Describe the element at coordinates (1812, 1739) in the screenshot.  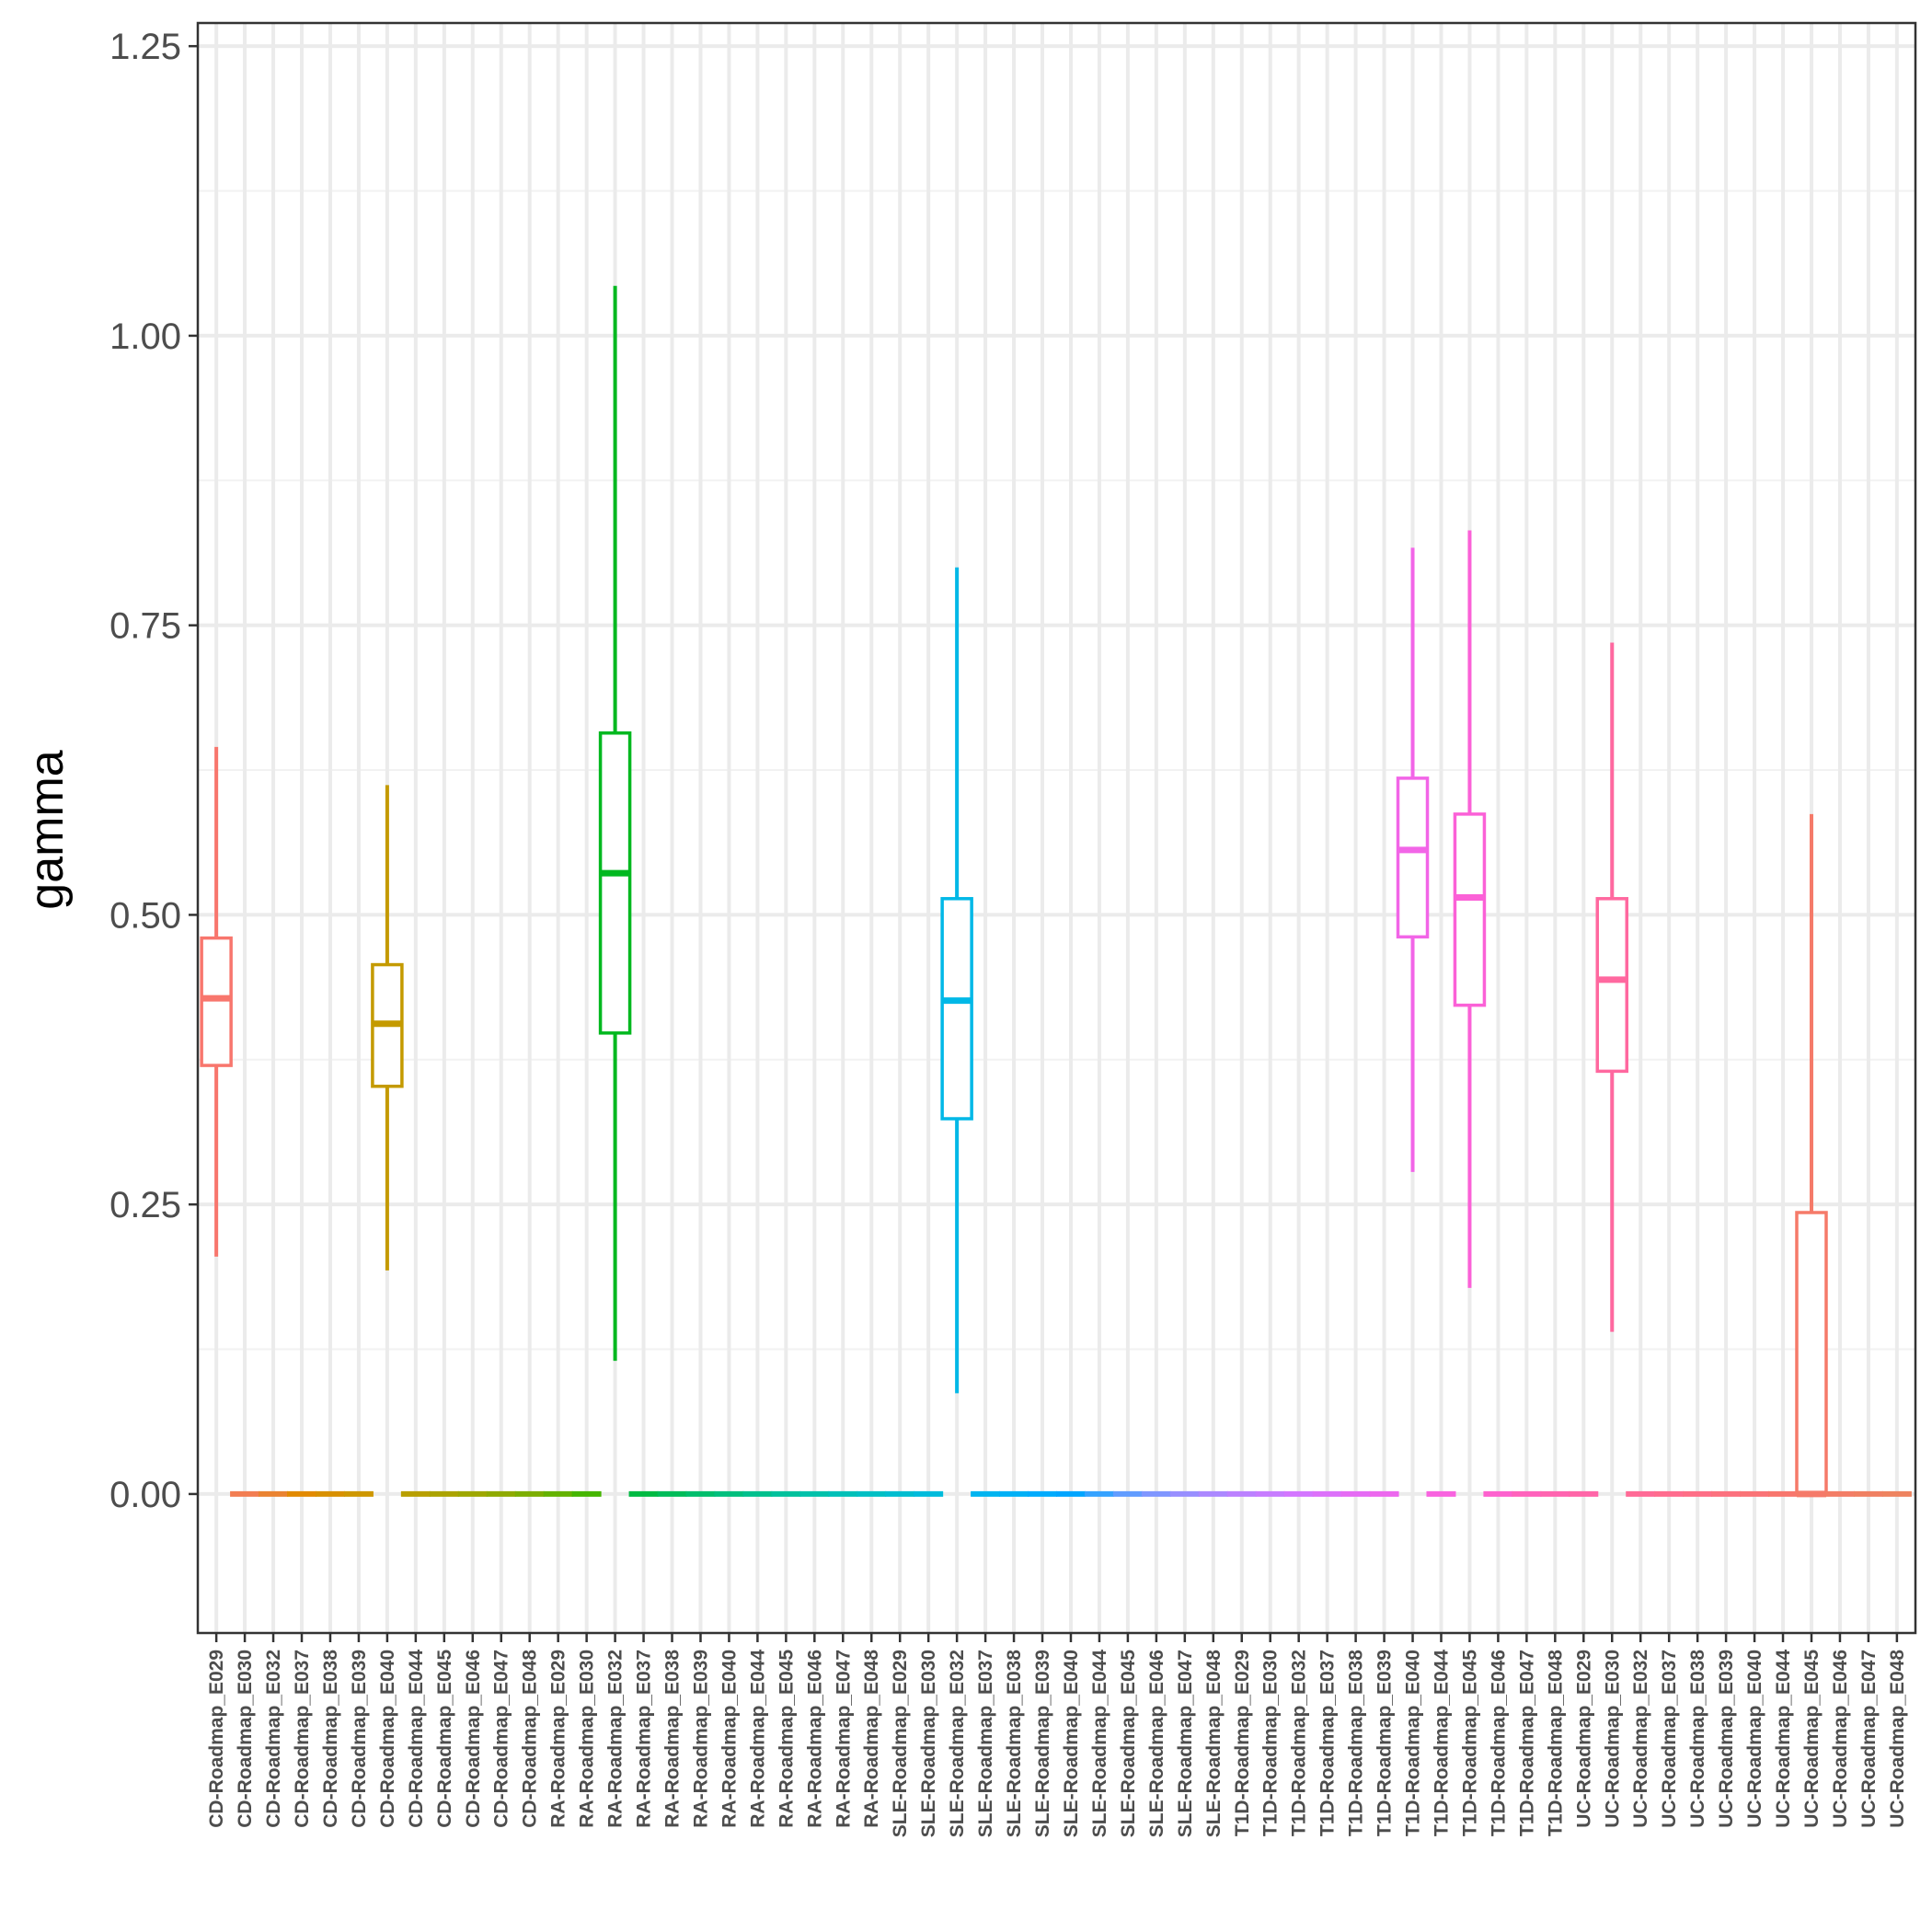
I see `x-tick-label: UC-Roadmap_E045` at that location.